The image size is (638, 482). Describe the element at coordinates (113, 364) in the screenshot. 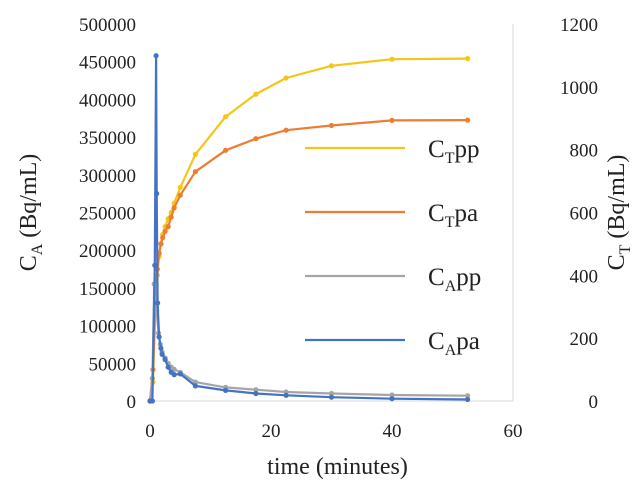

I see `y-left-tick-label: 50000` at that location.